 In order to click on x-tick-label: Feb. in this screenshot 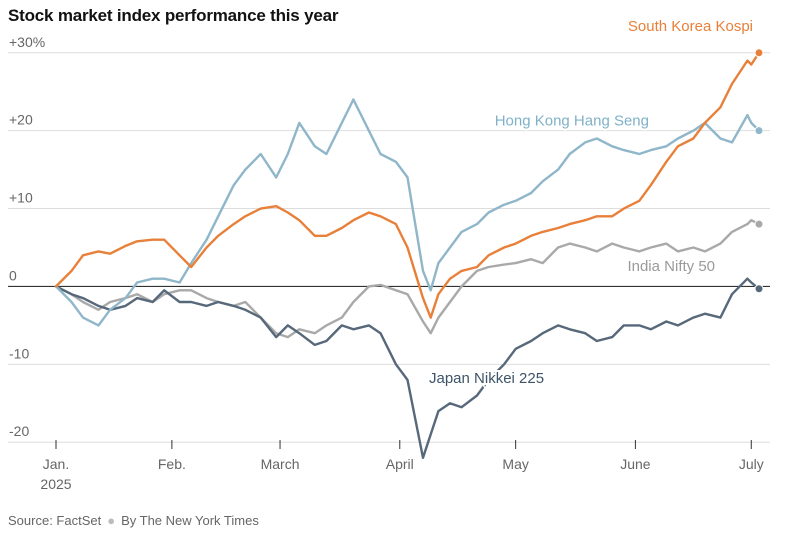, I will do `click(172, 464)`.